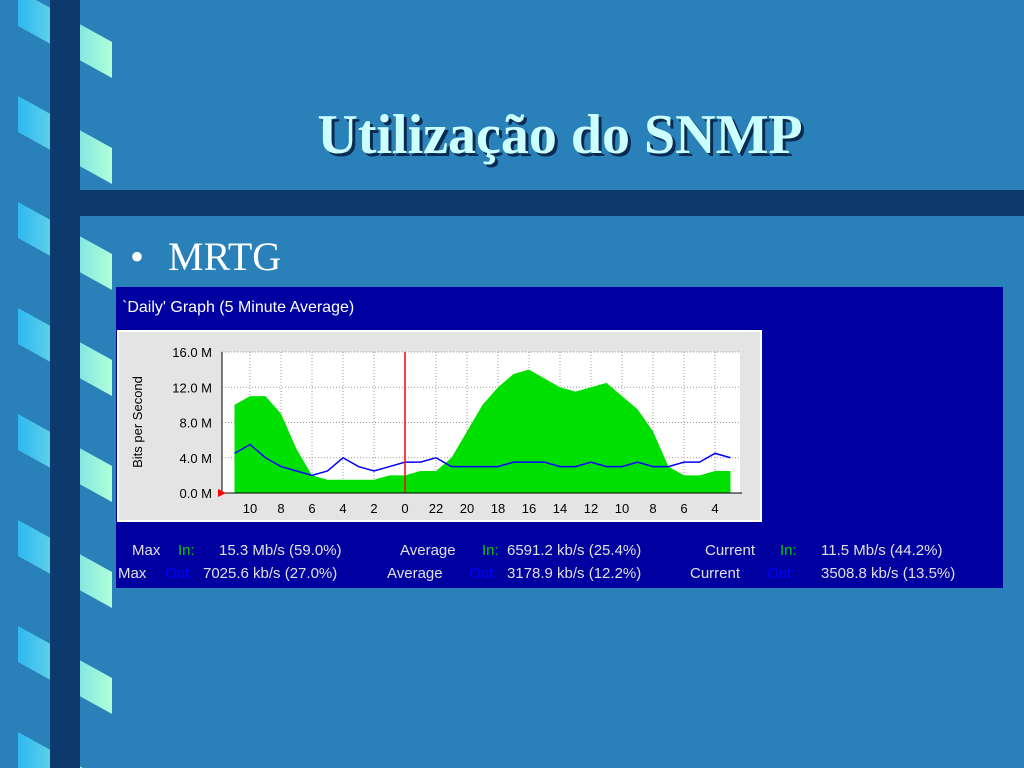  Describe the element at coordinates (888, 573) in the screenshot. I see `stat-text: 3508.8 kb/s (13.5%)` at that location.